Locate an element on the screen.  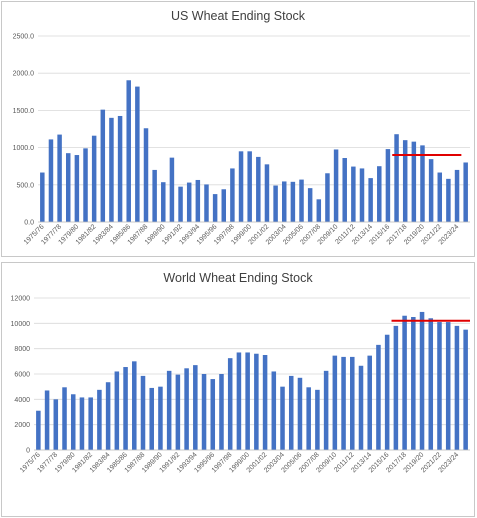
y-tick-label: 1000.0 is located at coordinates (24, 148).